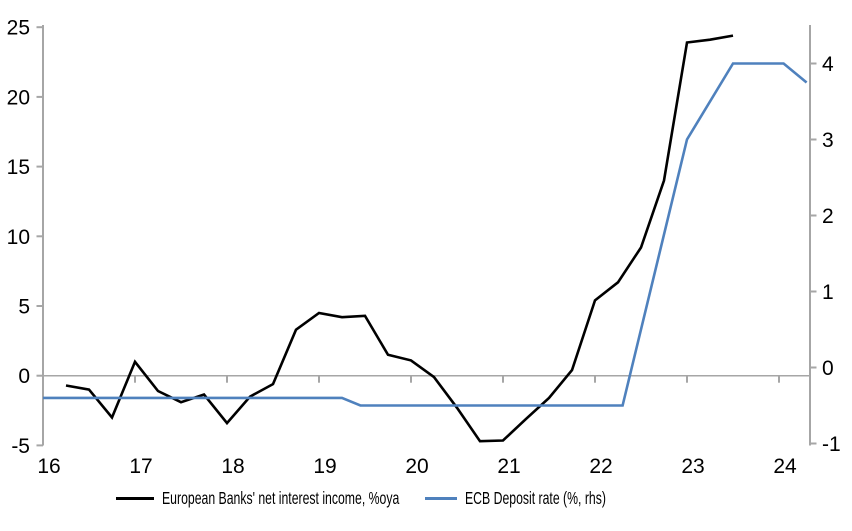 The image size is (852, 531). Describe the element at coordinates (18, 237) in the screenshot. I see `y-left-tick-label: 10` at that location.